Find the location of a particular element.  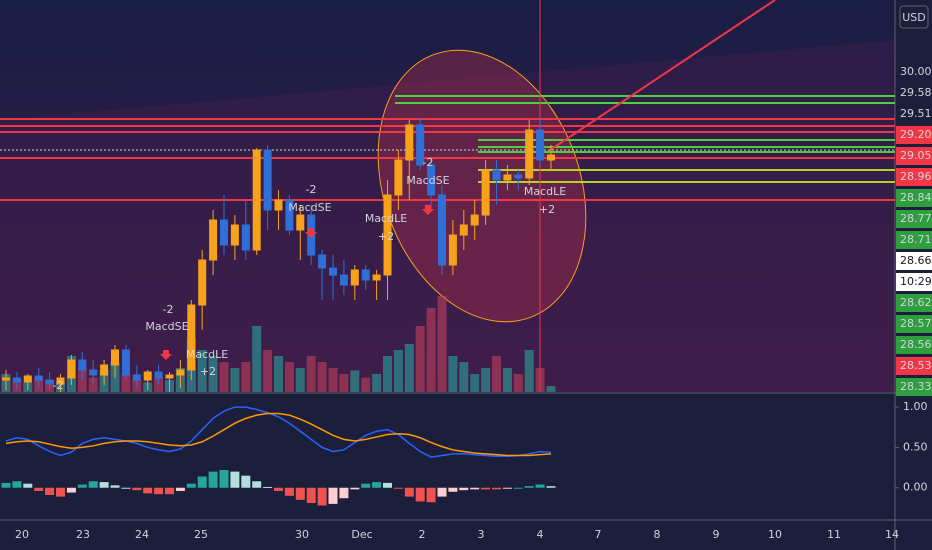

price-label: 29.58 is located at coordinates (916, 92).